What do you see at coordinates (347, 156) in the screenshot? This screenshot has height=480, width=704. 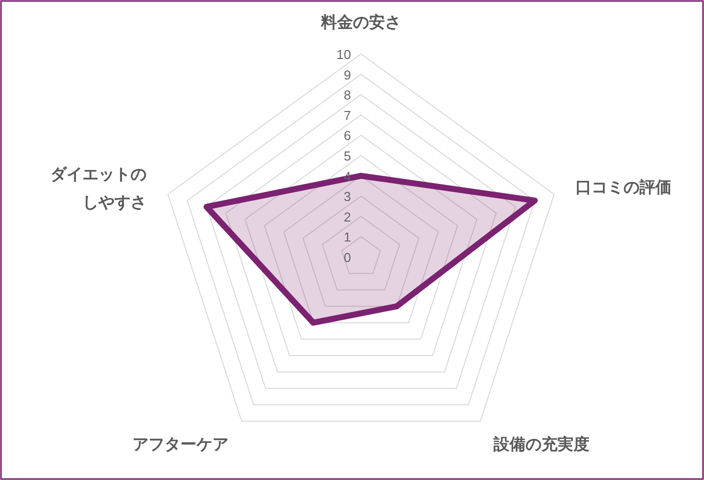 I see `y-tick-label: 5` at bounding box center [347, 156].